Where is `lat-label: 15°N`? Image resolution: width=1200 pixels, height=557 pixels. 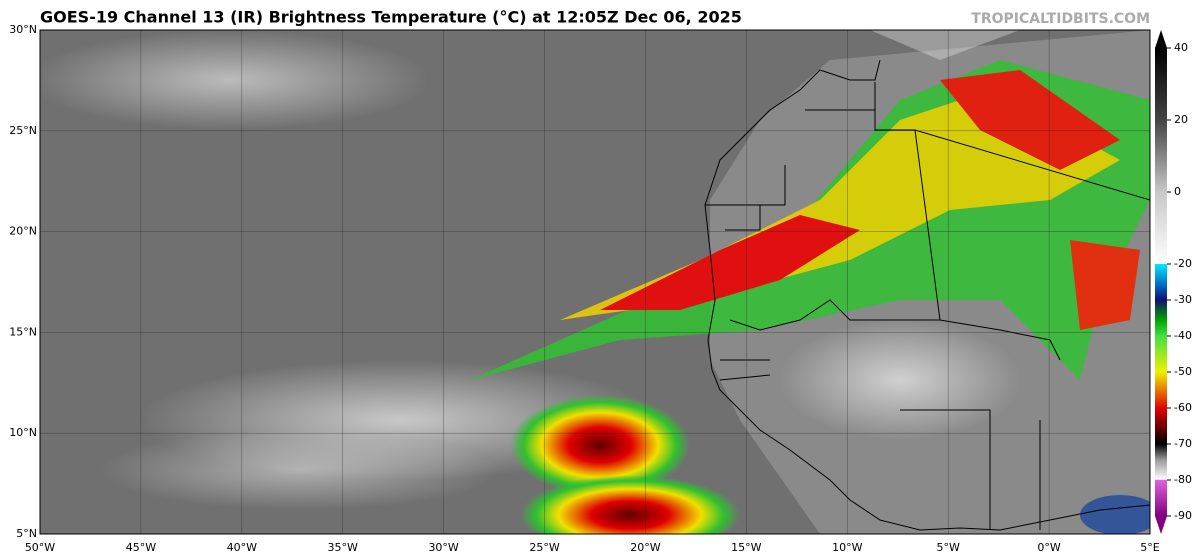
lat-label: 15°N is located at coordinates (23, 331).